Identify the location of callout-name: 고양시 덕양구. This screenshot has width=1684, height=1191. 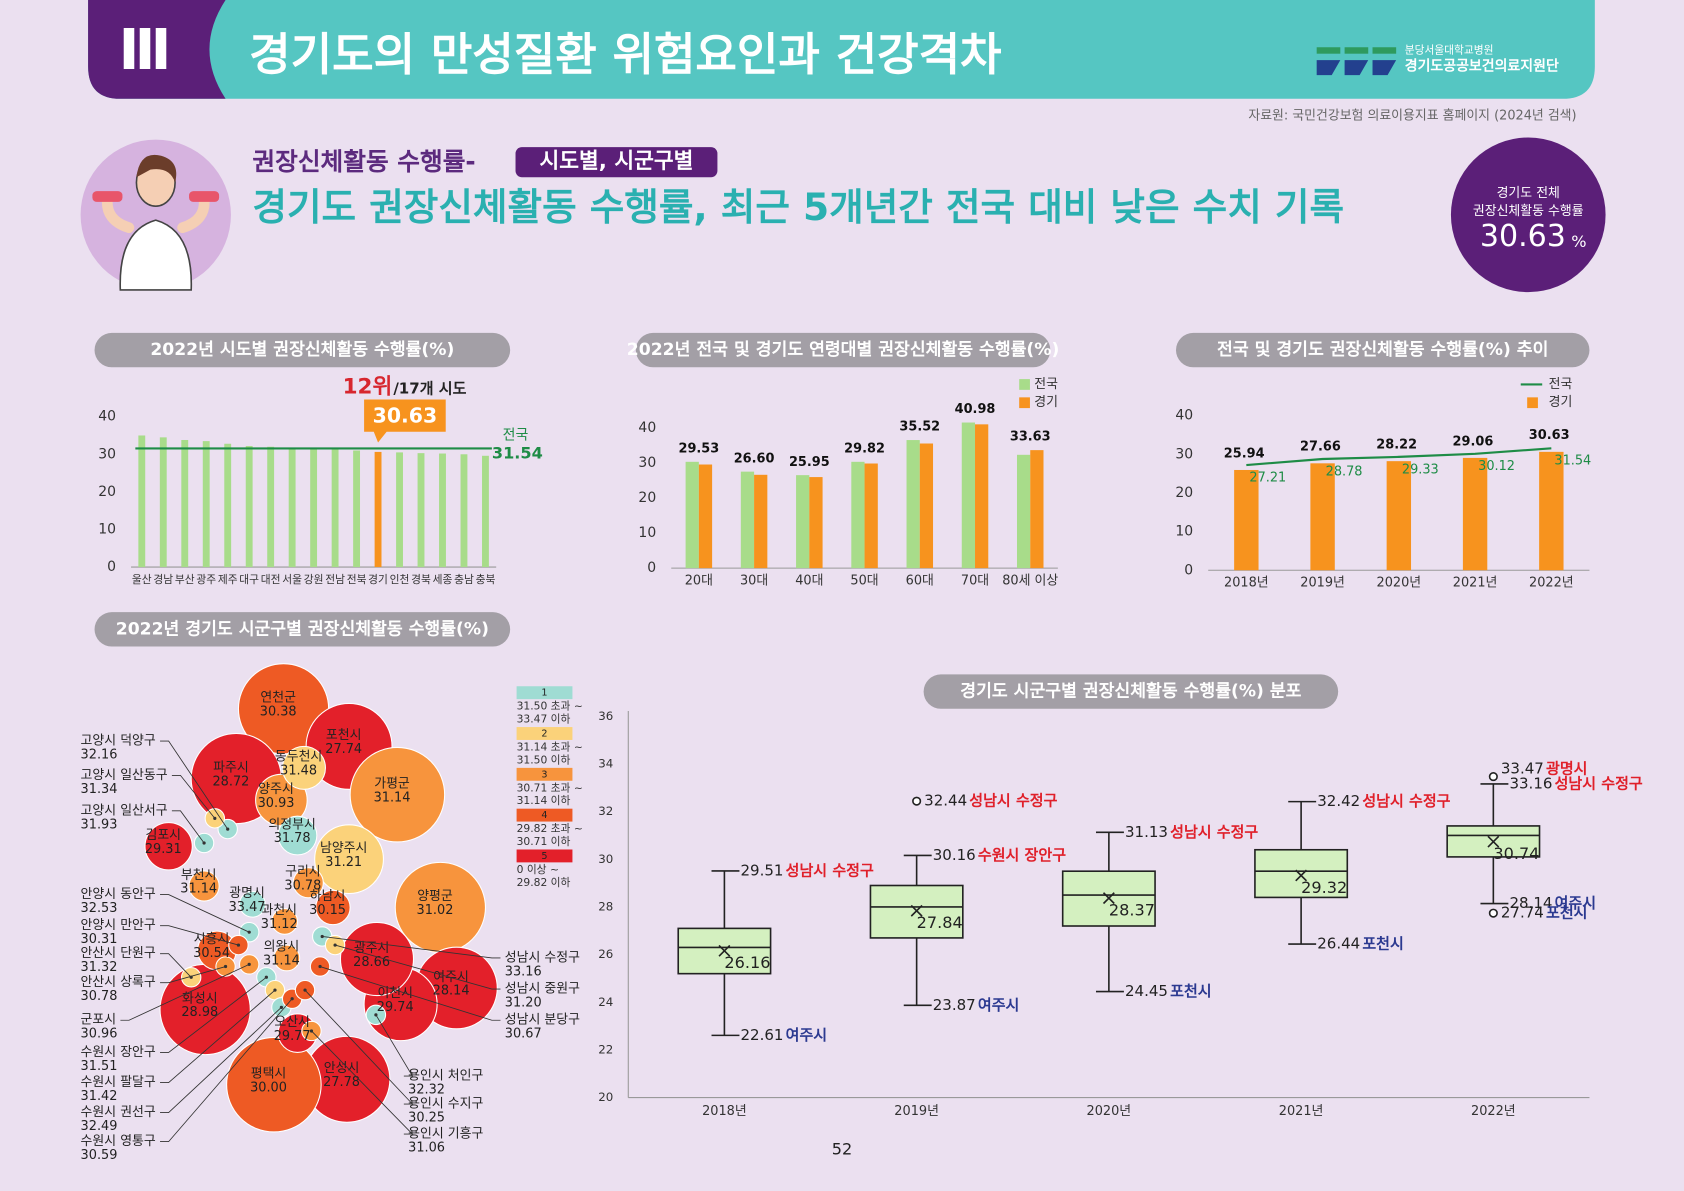
(118, 741).